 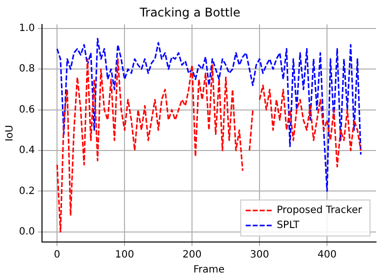 What do you see at coordinates (26, 69) in the screenshot?
I see `y-tick-label: 0.8` at bounding box center [26, 69].